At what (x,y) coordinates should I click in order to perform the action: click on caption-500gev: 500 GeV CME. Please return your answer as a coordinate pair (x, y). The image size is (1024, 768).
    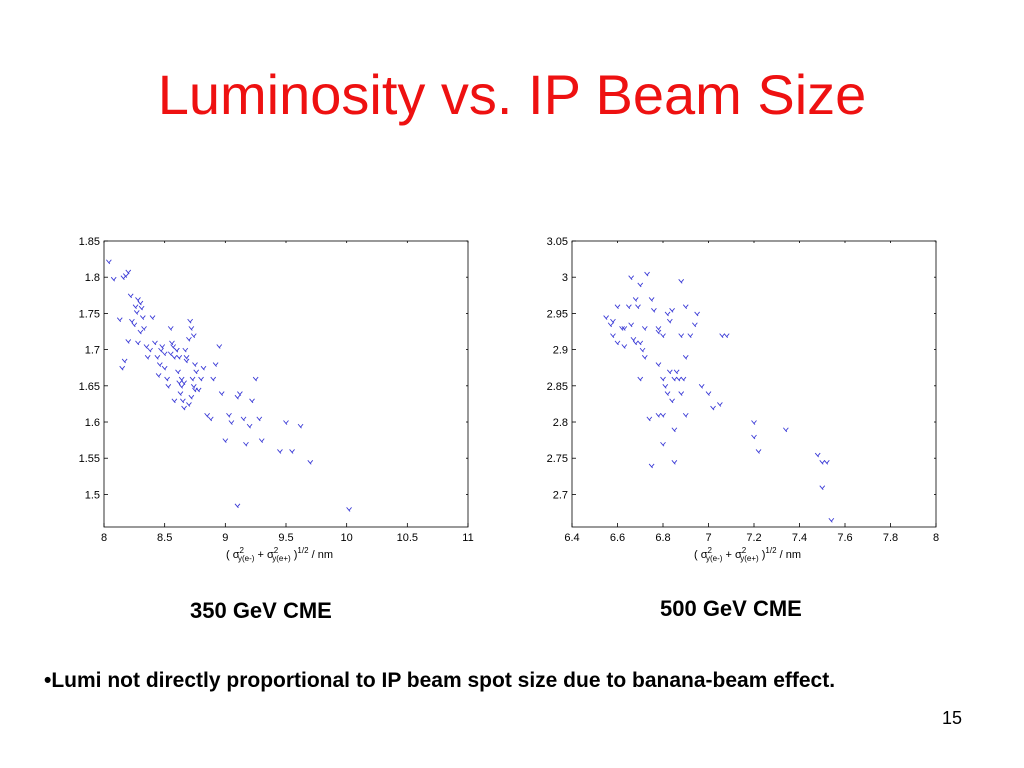
    Looking at the image, I should click on (731, 608).